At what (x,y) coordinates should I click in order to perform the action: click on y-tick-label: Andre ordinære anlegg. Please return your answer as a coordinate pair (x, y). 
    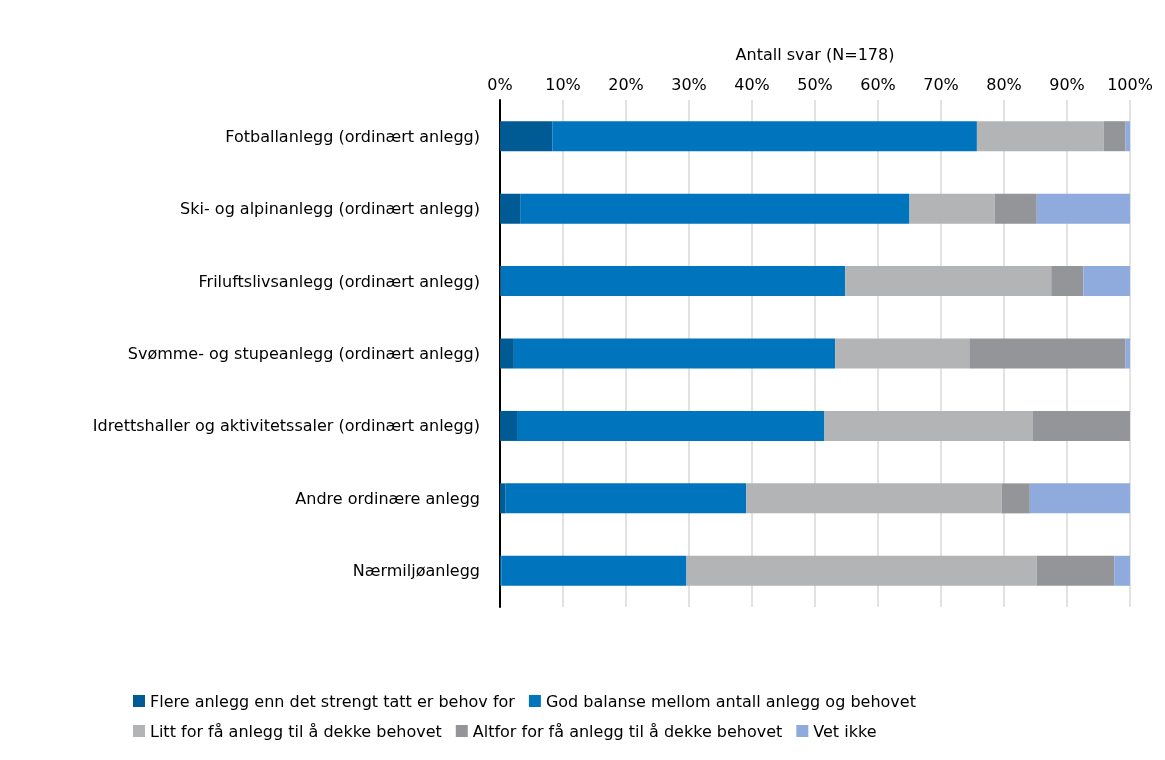
    Looking at the image, I should click on (387, 498).